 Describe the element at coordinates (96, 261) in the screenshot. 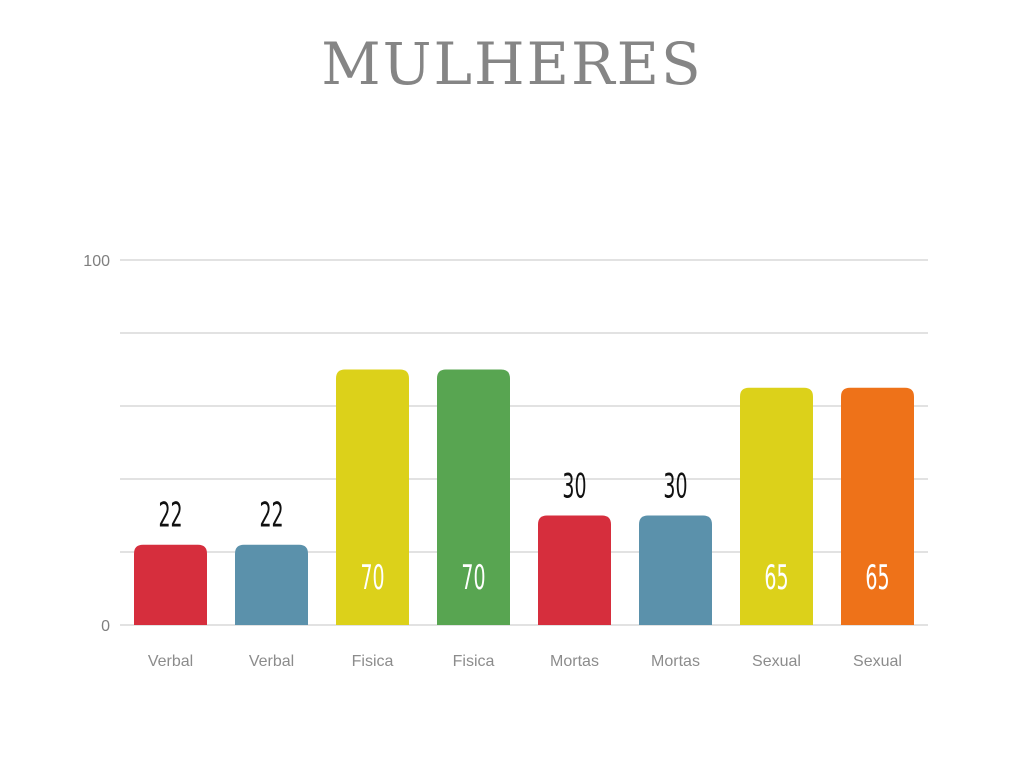

I see `y-tick-label: 100` at that location.